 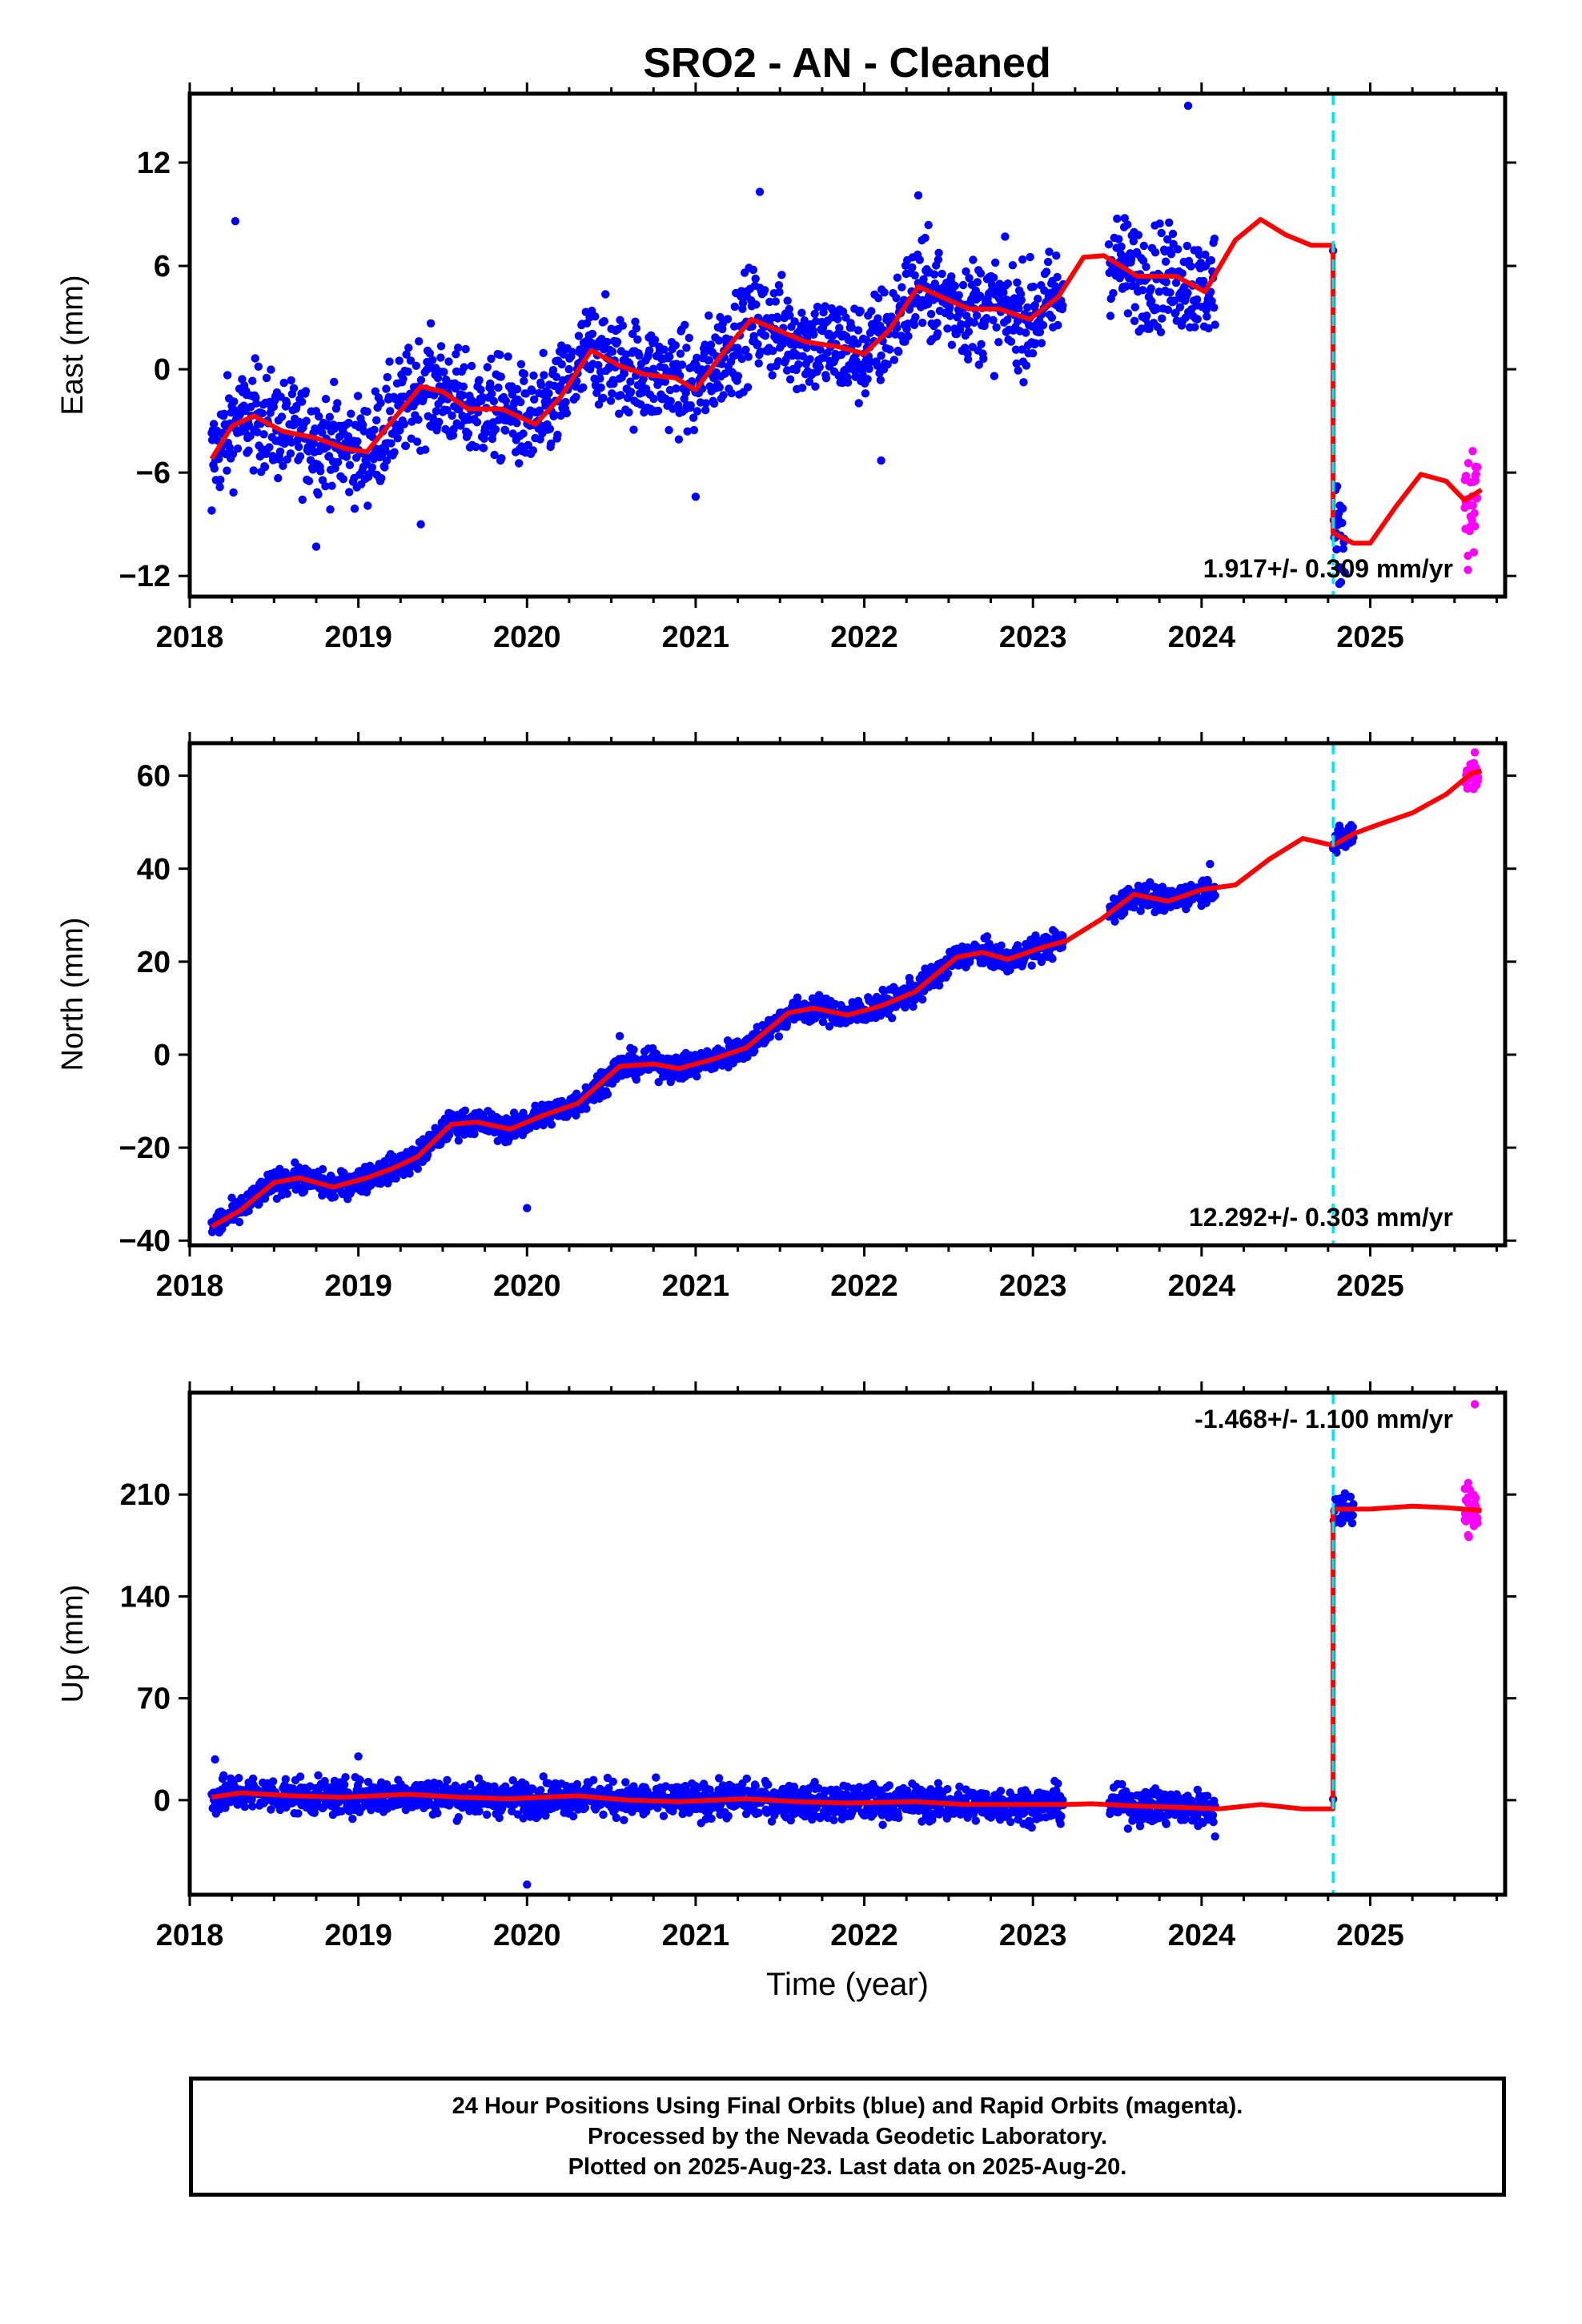 What do you see at coordinates (190, 637) in the screenshot?
I see `x-tick-label: 2018` at bounding box center [190, 637].